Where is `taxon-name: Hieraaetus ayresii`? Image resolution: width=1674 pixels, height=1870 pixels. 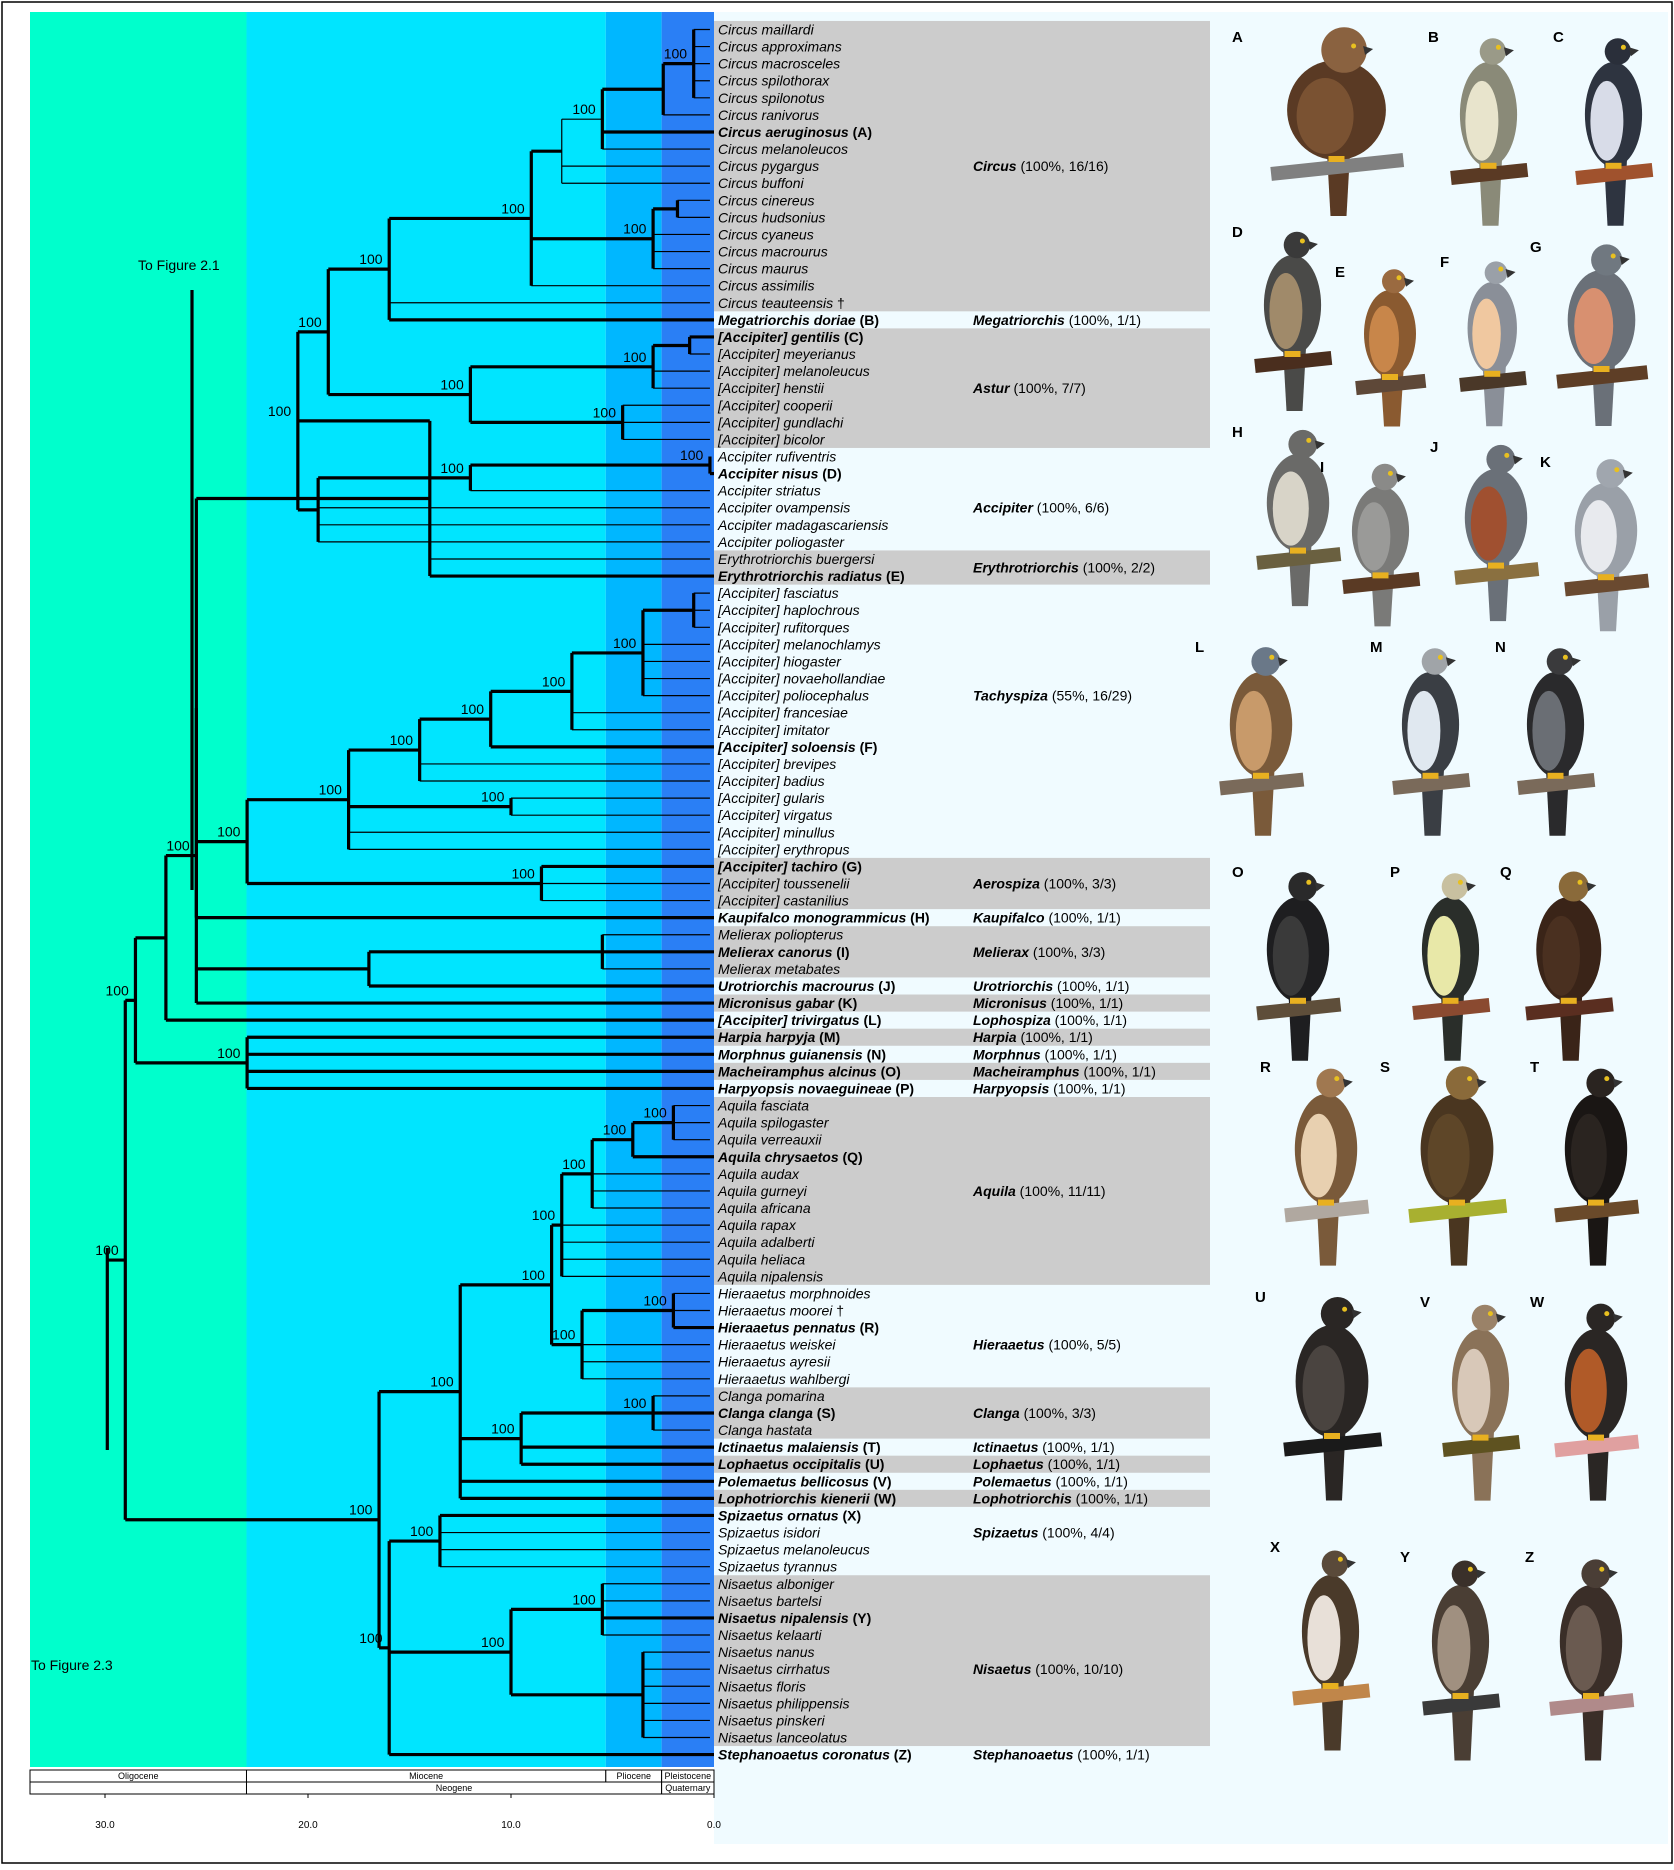
taxon-name: Hieraaetus ayresii is located at coordinates (774, 1362).